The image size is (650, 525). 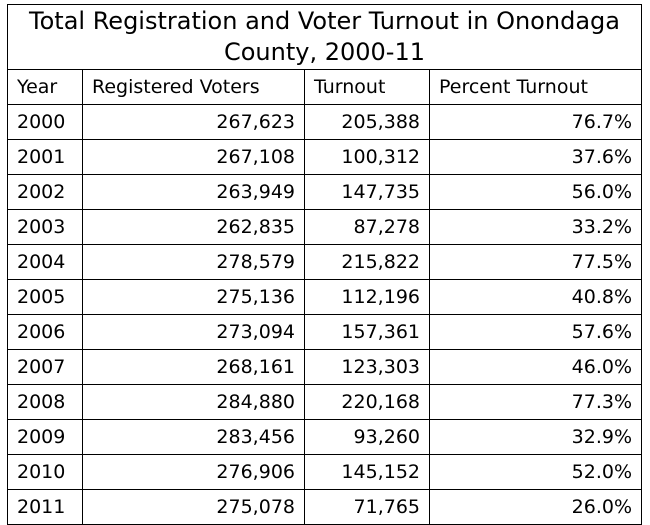 I want to click on cell-year: 2002, so click(x=45, y=192).